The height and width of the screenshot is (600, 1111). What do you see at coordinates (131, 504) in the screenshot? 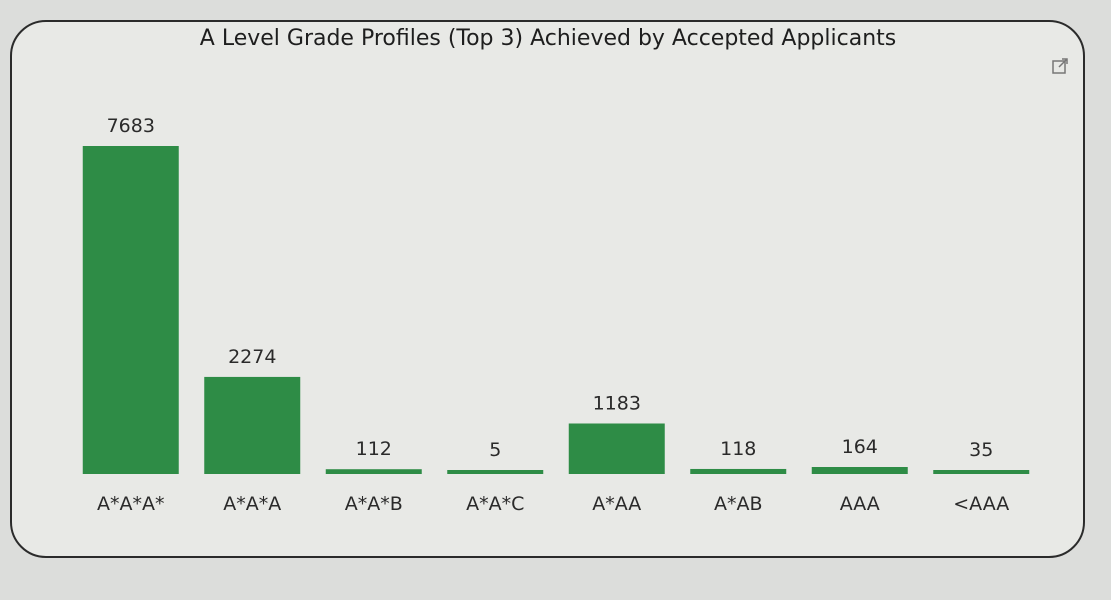
I see `x-tick-label-0: A*A*A*` at bounding box center [131, 504].